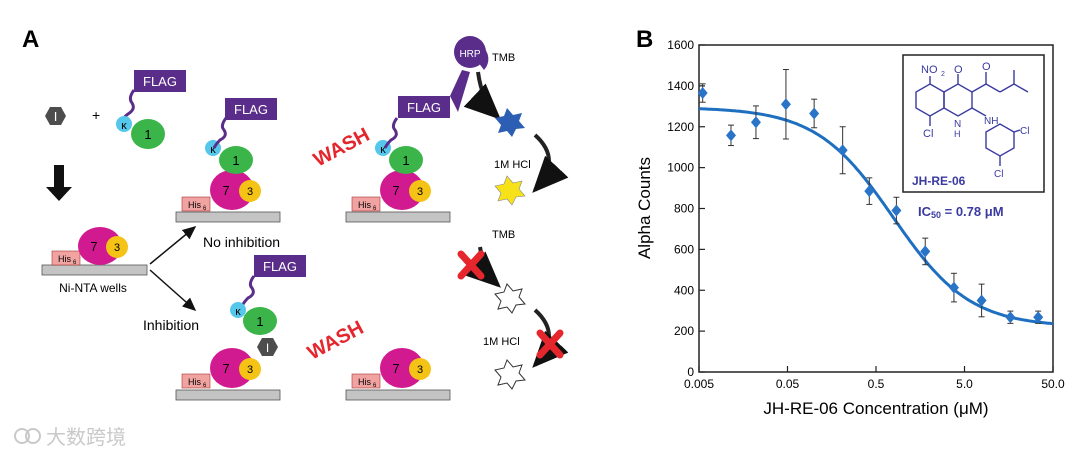 This screenshot has height=457, width=1080. Describe the element at coordinates (469, 54) in the screenshot. I see `svg-text: HRP` at that location.